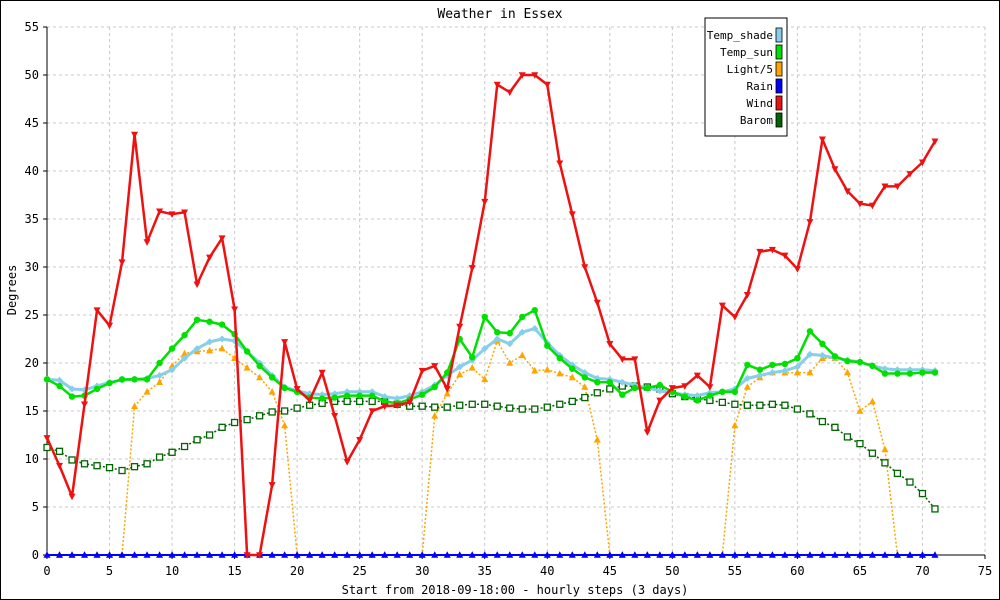  I want to click on x-tick-label: 40, so click(547, 571).